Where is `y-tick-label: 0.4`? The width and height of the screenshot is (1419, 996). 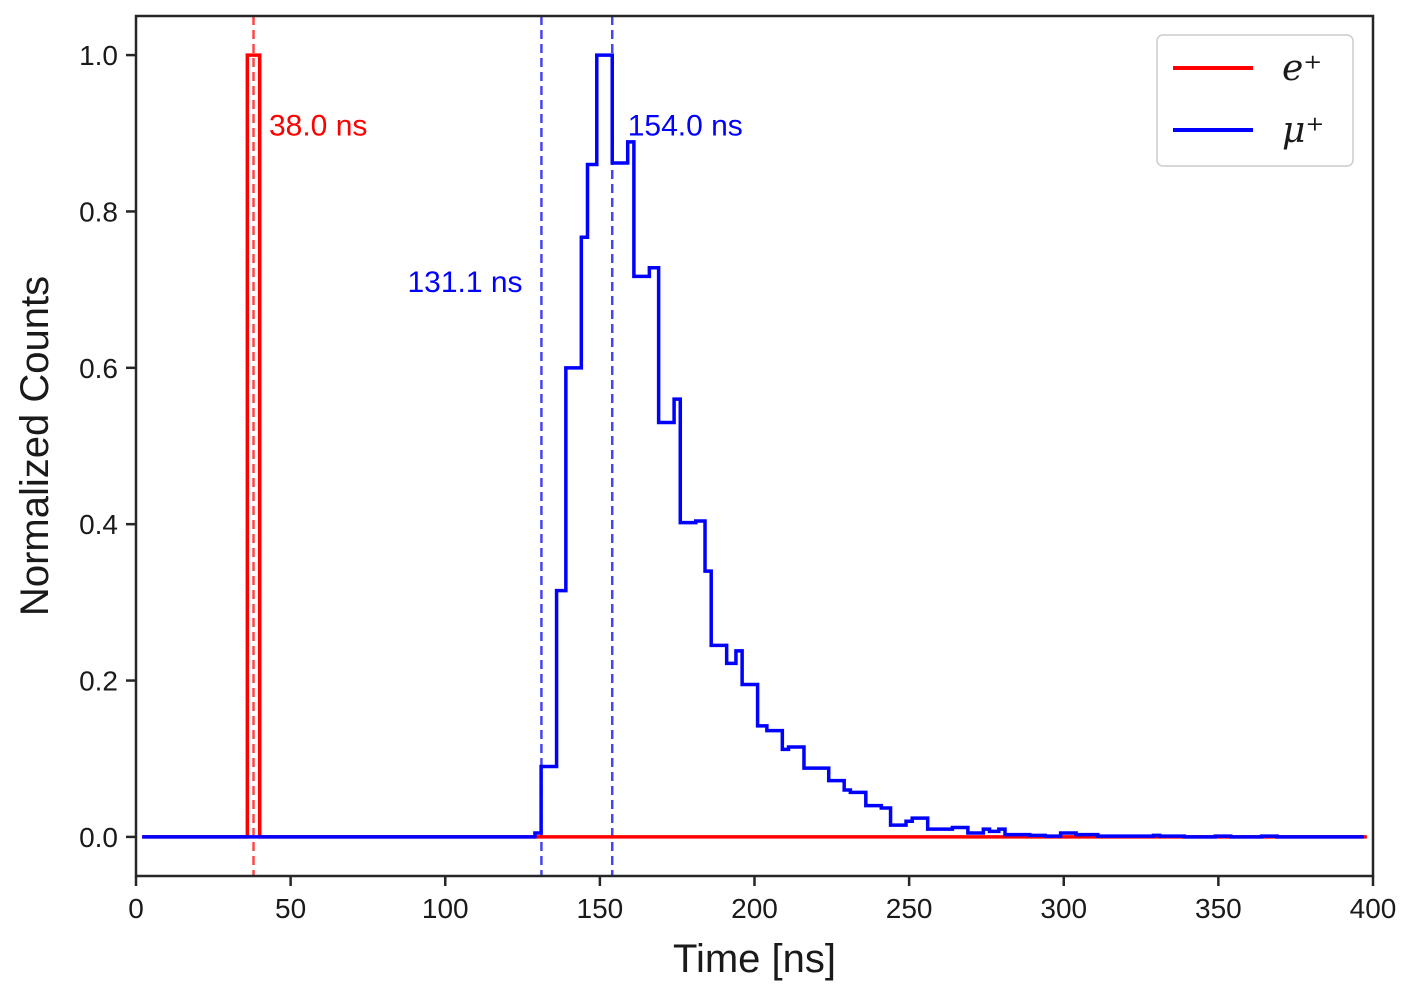
y-tick-label: 0.4 is located at coordinates (98, 524).